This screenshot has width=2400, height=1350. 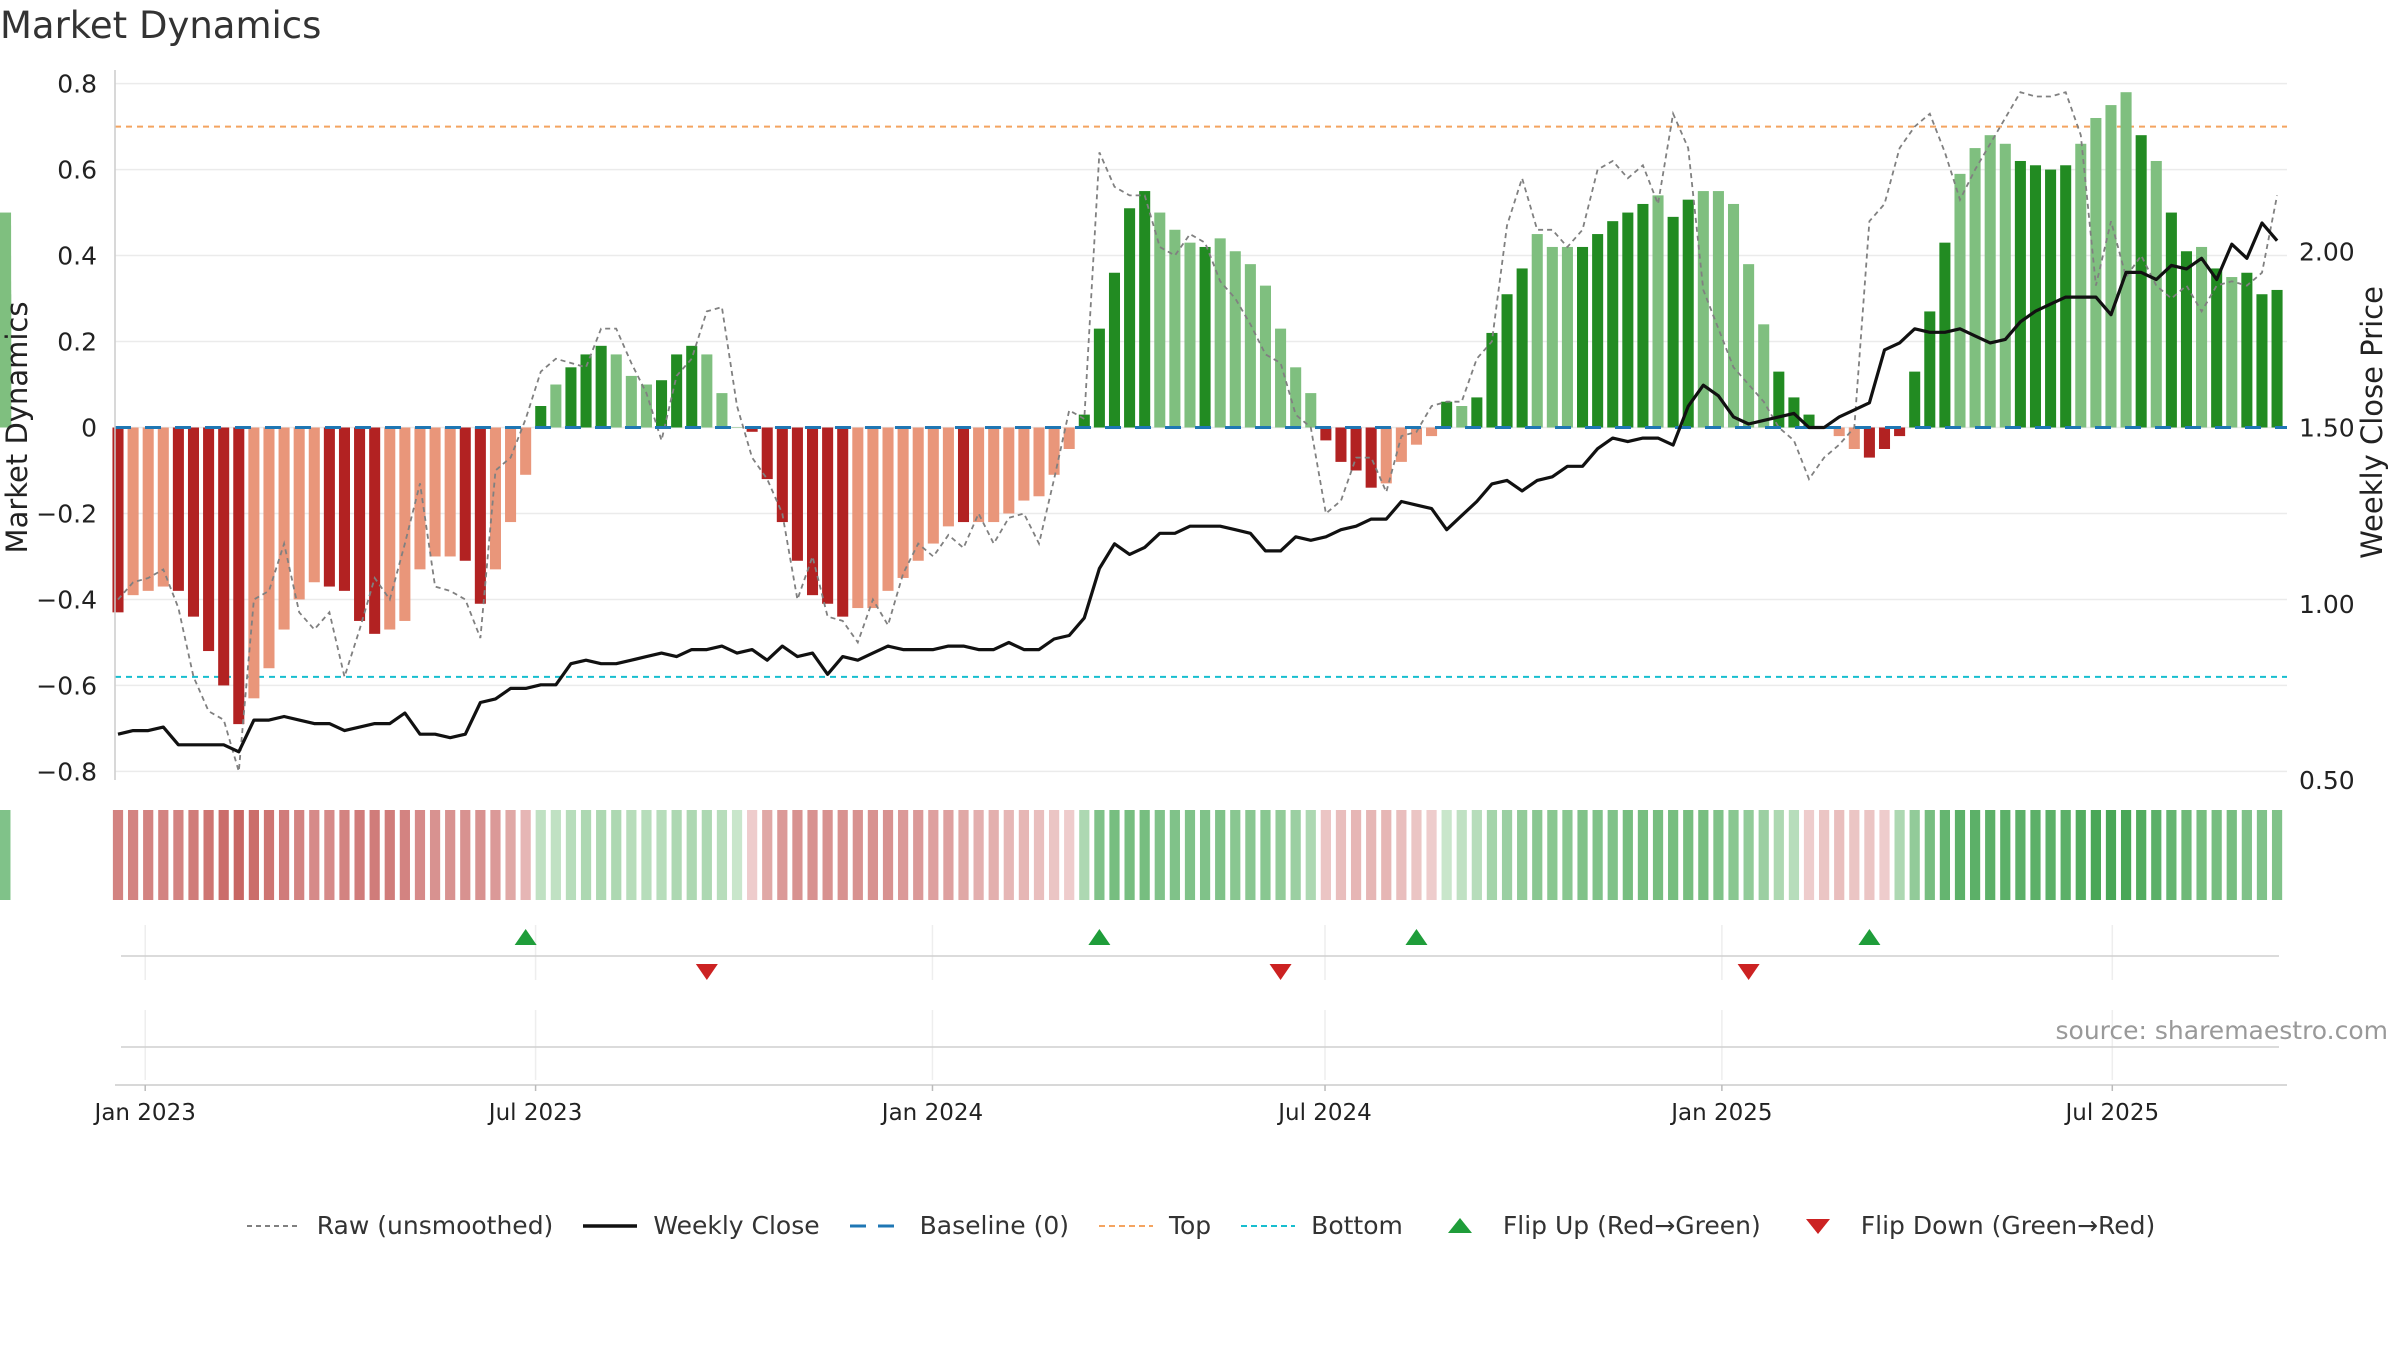 I want to click on y-axis-label-right: Weekly Close Price, so click(x=2372, y=422).